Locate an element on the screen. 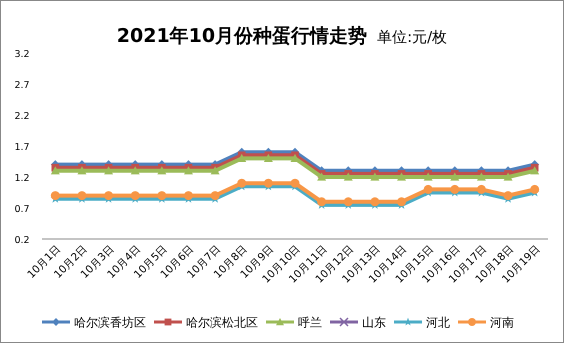  legend-label: 河北 is located at coordinates (438, 323).